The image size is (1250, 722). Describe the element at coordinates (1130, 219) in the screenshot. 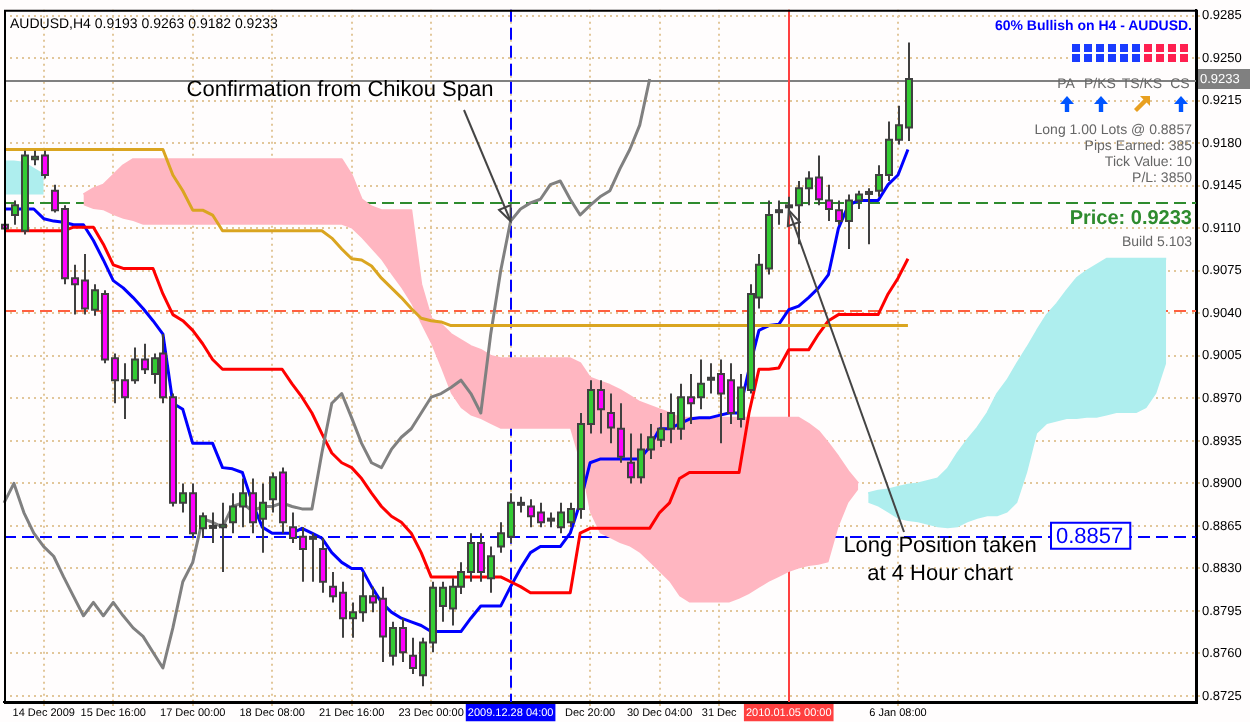

I see `annotation: Price: 0.9233` at that location.